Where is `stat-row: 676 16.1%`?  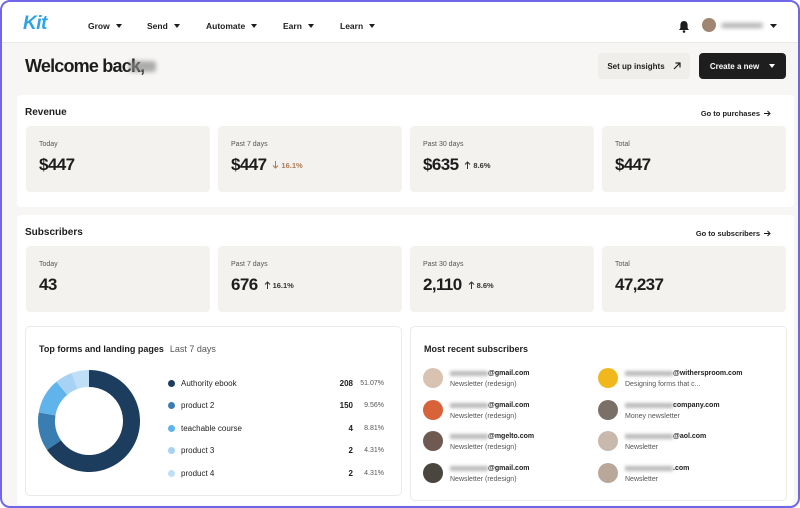 stat-row: 676 16.1% is located at coordinates (310, 285).